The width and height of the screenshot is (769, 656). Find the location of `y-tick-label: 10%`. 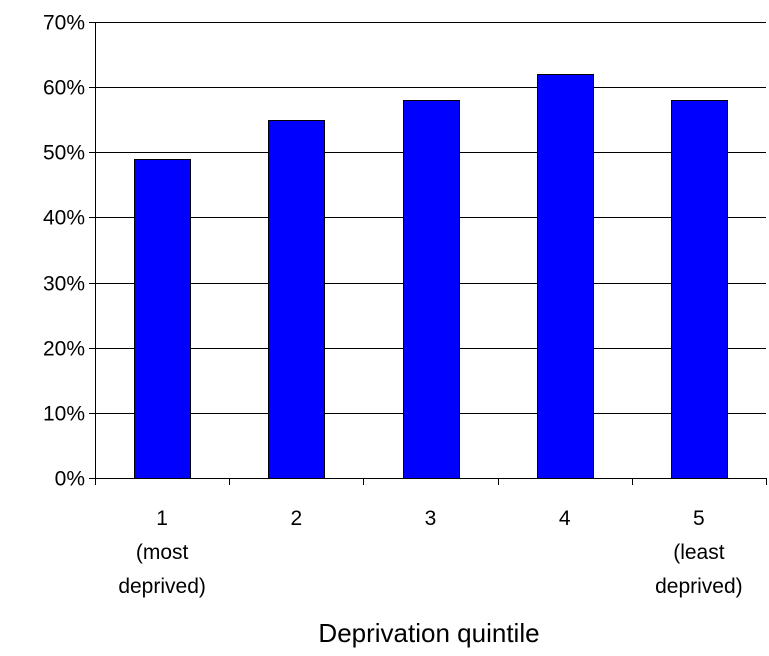

y-tick-label: 10% is located at coordinates (64, 414).